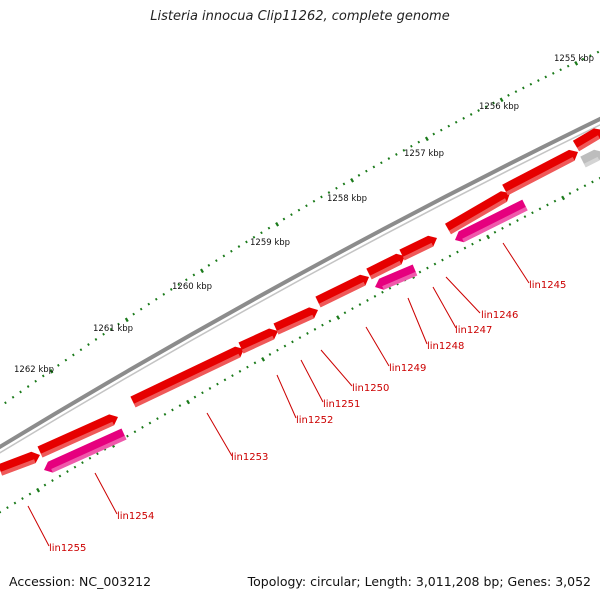 Image resolution: width=600 pixels, height=600 pixels. Describe the element at coordinates (547, 285) in the screenshot. I see `gene-label-lin1245: lin1245` at that location.